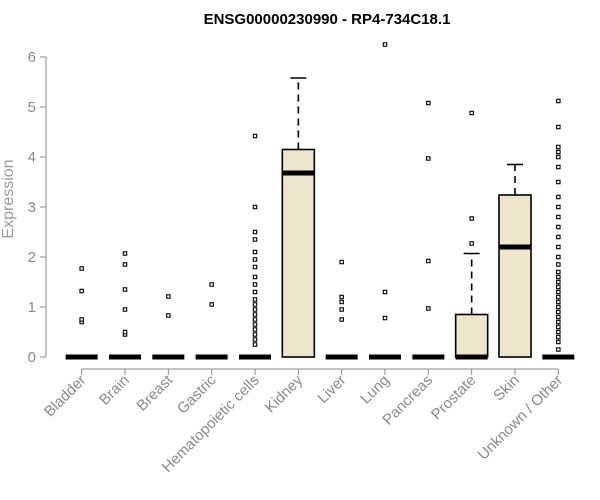  Describe the element at coordinates (32, 357) in the screenshot. I see `y-tick-label: 0` at that location.